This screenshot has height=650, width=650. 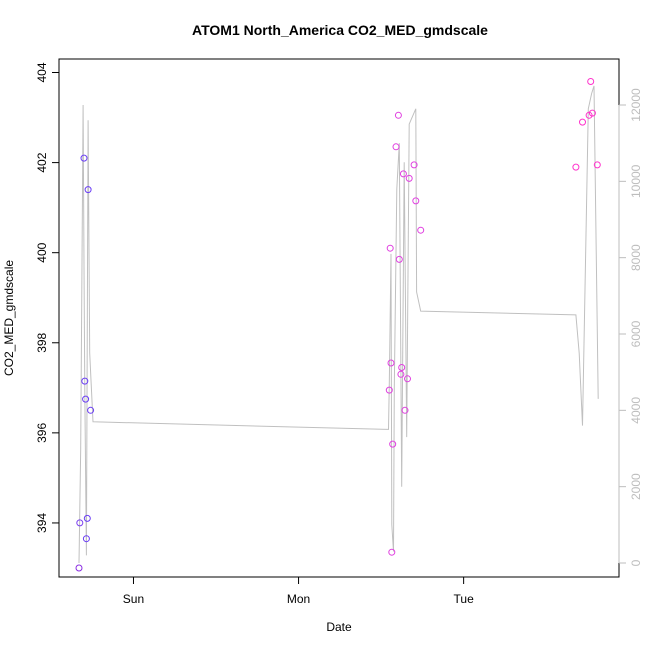 What do you see at coordinates (636, 410) in the screenshot?
I see `y2-tick-label: 4000` at bounding box center [636, 410].